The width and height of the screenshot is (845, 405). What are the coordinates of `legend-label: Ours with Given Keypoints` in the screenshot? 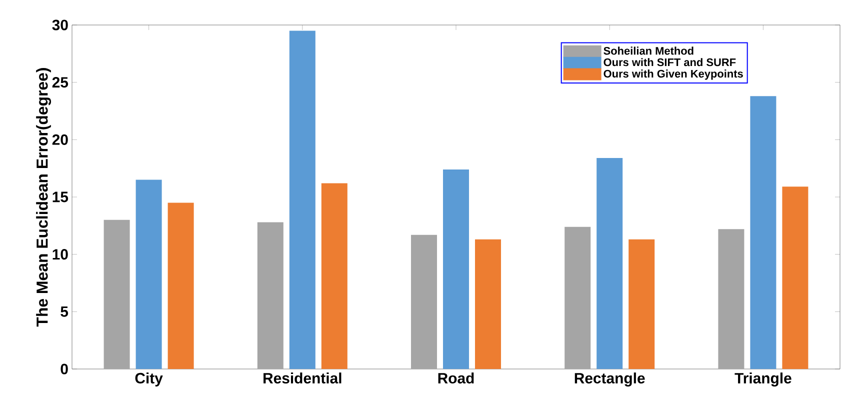 It's located at (673, 75).